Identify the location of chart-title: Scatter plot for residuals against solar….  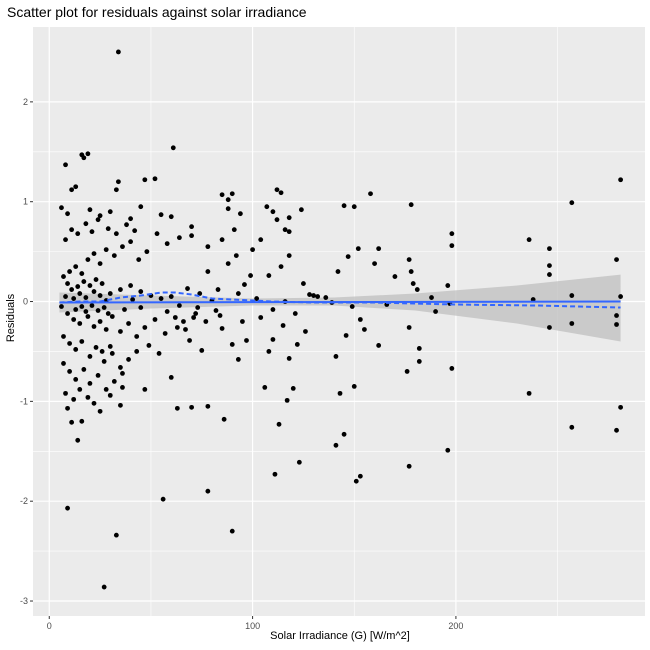
(157, 12).